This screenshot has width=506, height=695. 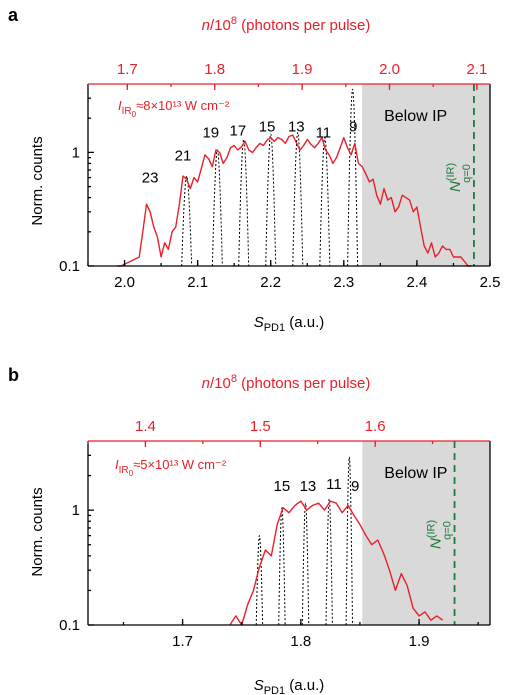 I want to click on top-tick-label: 1.5, so click(x=260, y=426).